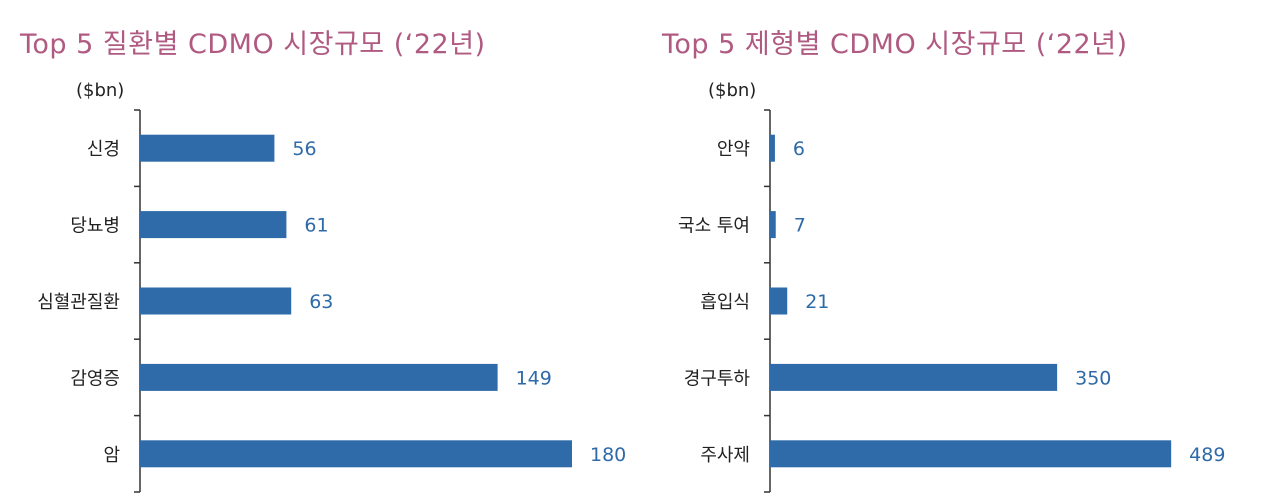 This screenshot has width=1261, height=502. Describe the element at coordinates (608, 455) in the screenshot. I see `value-label: 180` at that location.